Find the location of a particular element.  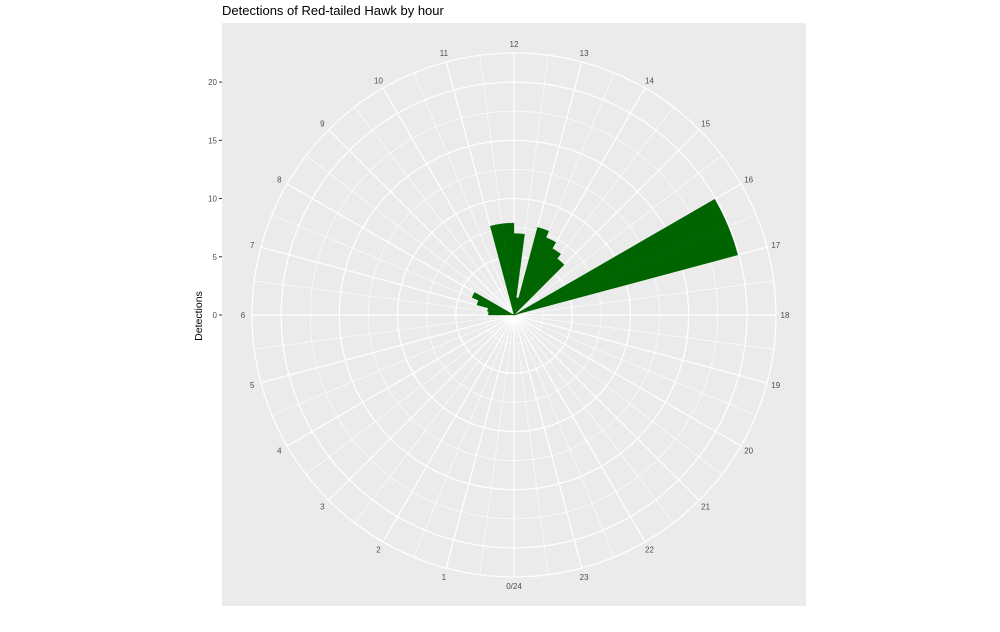

y-tick-label: 20 is located at coordinates (212, 82).